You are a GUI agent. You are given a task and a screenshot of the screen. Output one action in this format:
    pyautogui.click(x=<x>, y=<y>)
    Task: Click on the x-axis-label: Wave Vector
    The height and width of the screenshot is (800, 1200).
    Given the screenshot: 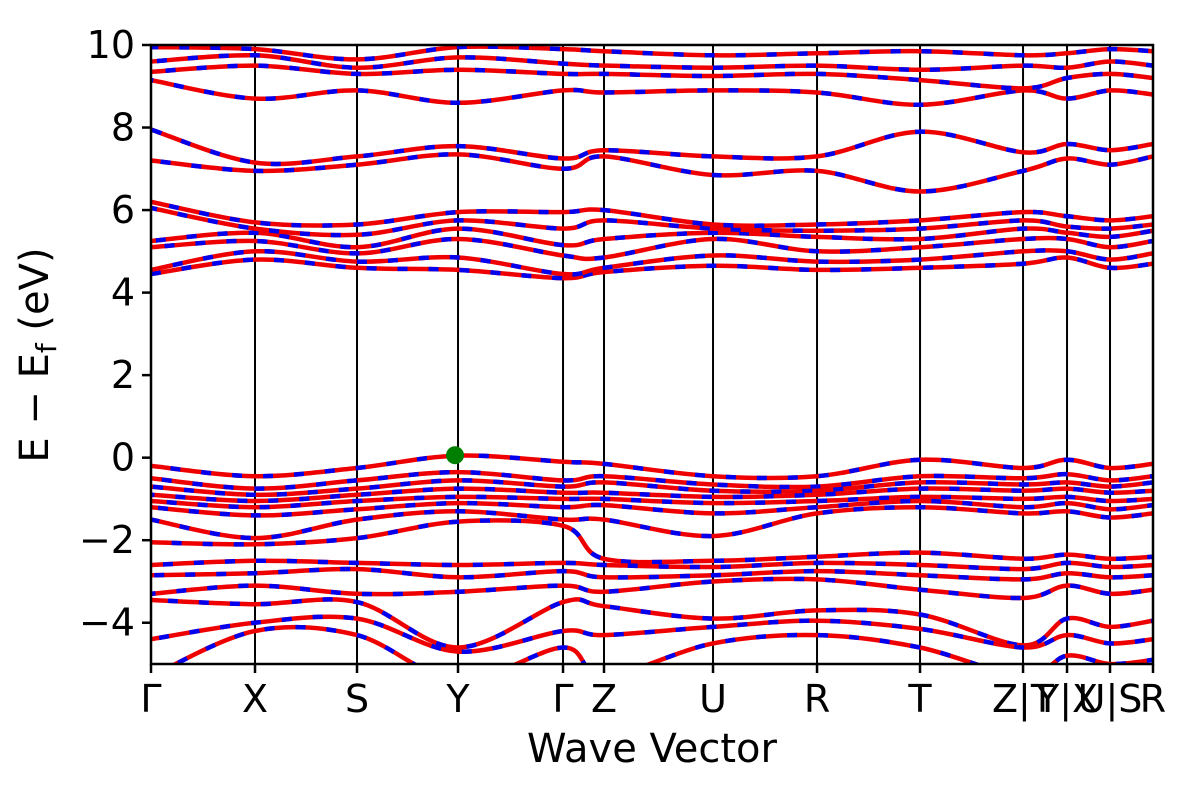 What is the action you would take?
    pyautogui.click(x=652, y=749)
    